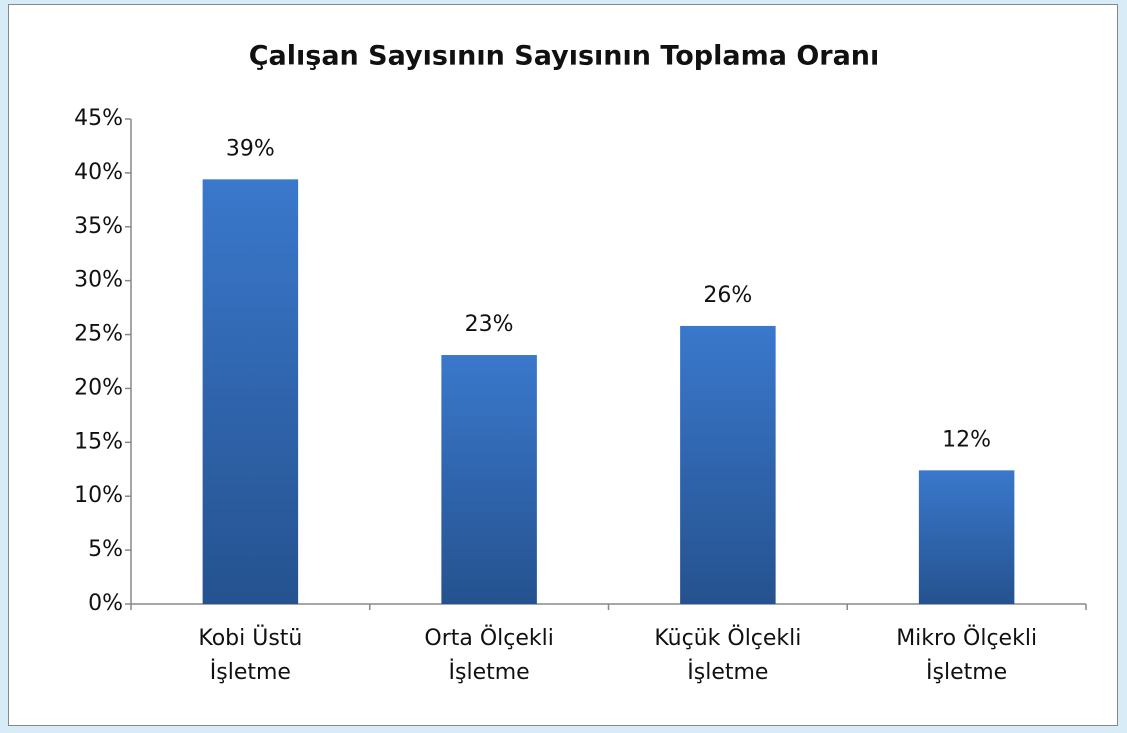  Describe the element at coordinates (727, 295) in the screenshot. I see `data-label: 26%` at that location.